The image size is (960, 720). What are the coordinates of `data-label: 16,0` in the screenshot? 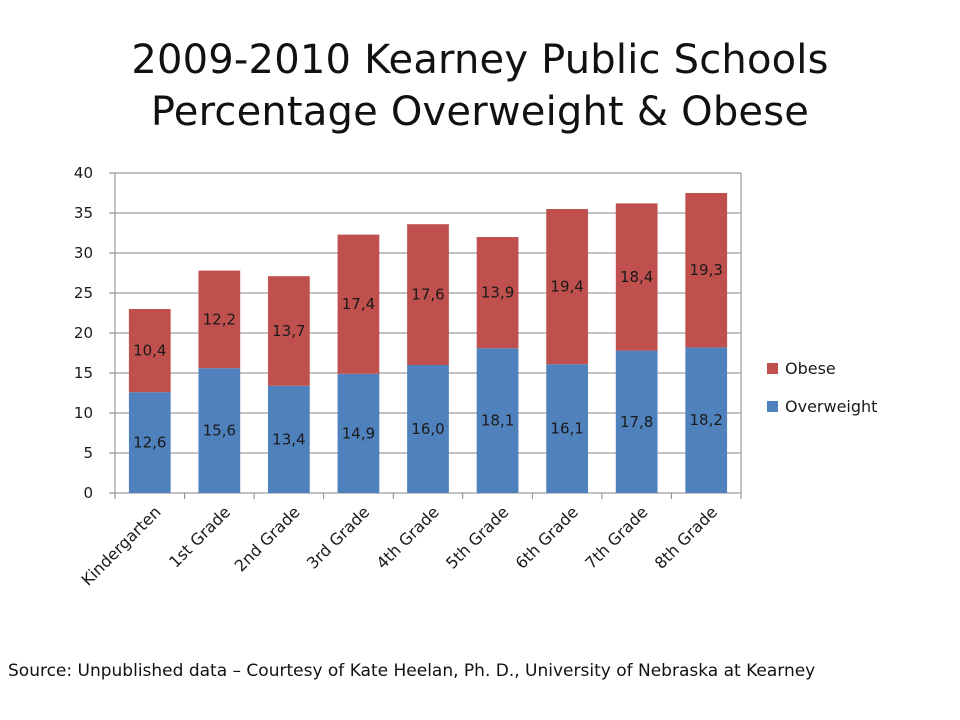 It's located at (427, 429).